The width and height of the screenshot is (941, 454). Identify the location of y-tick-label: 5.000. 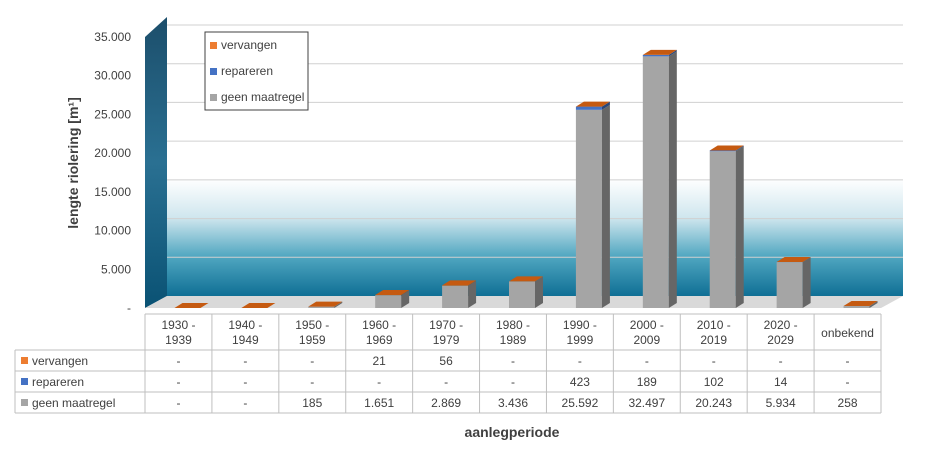
(116, 269).